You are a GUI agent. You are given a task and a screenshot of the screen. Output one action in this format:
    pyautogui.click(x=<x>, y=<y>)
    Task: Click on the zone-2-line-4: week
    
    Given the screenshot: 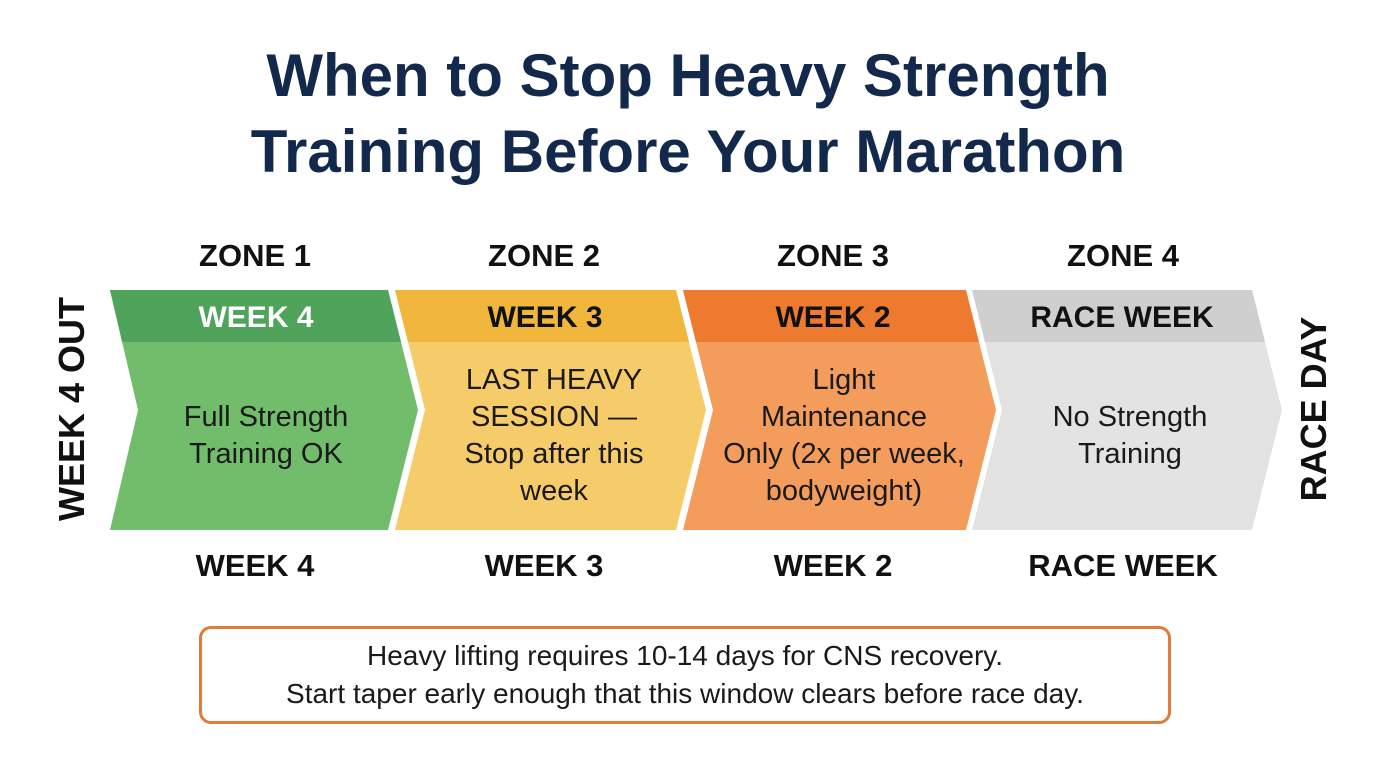 What is the action you would take?
    pyautogui.click(x=554, y=491)
    